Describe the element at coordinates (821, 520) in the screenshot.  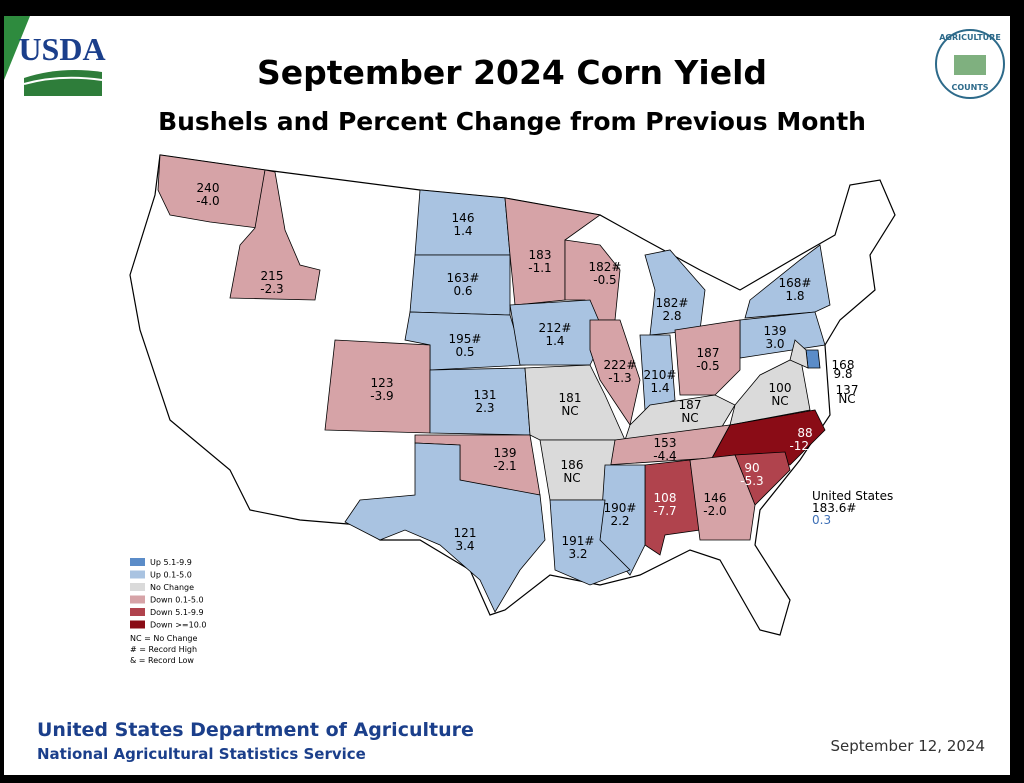
I see `national-change: 0.3` at that location.